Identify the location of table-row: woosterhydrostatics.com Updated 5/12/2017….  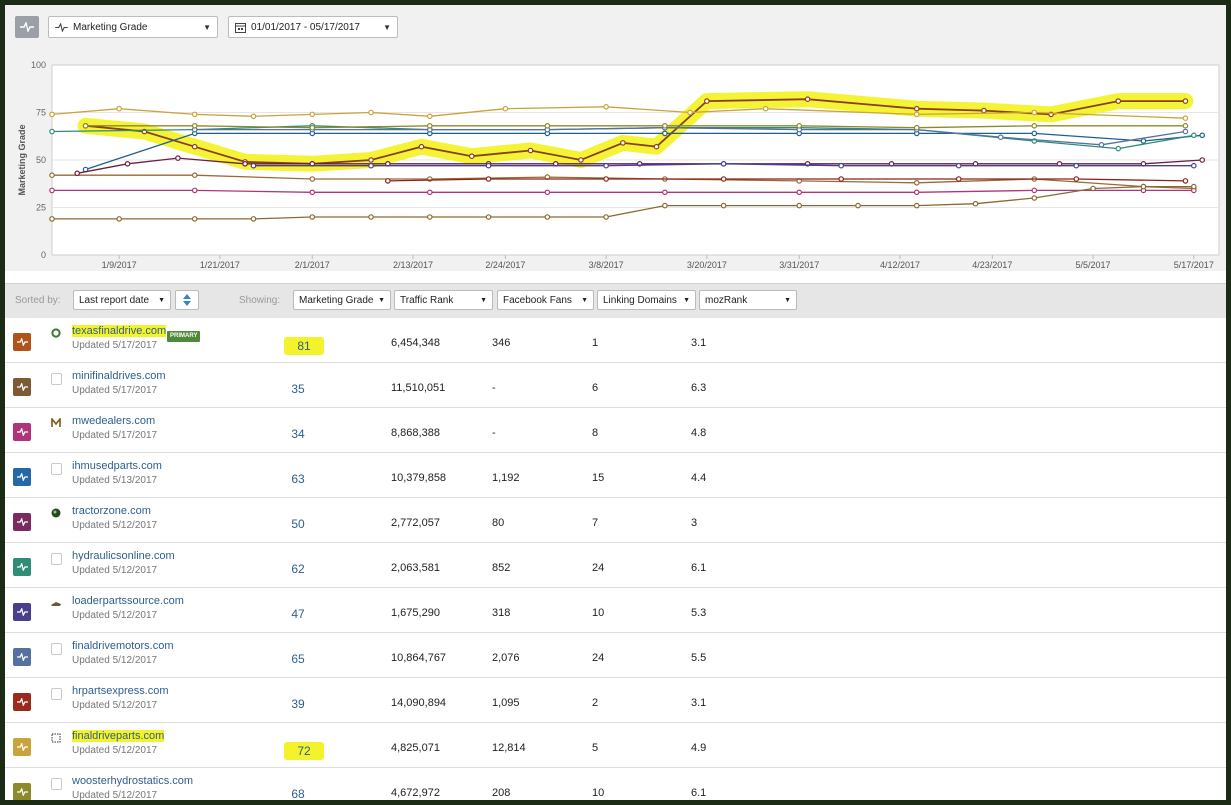
(615, 784).